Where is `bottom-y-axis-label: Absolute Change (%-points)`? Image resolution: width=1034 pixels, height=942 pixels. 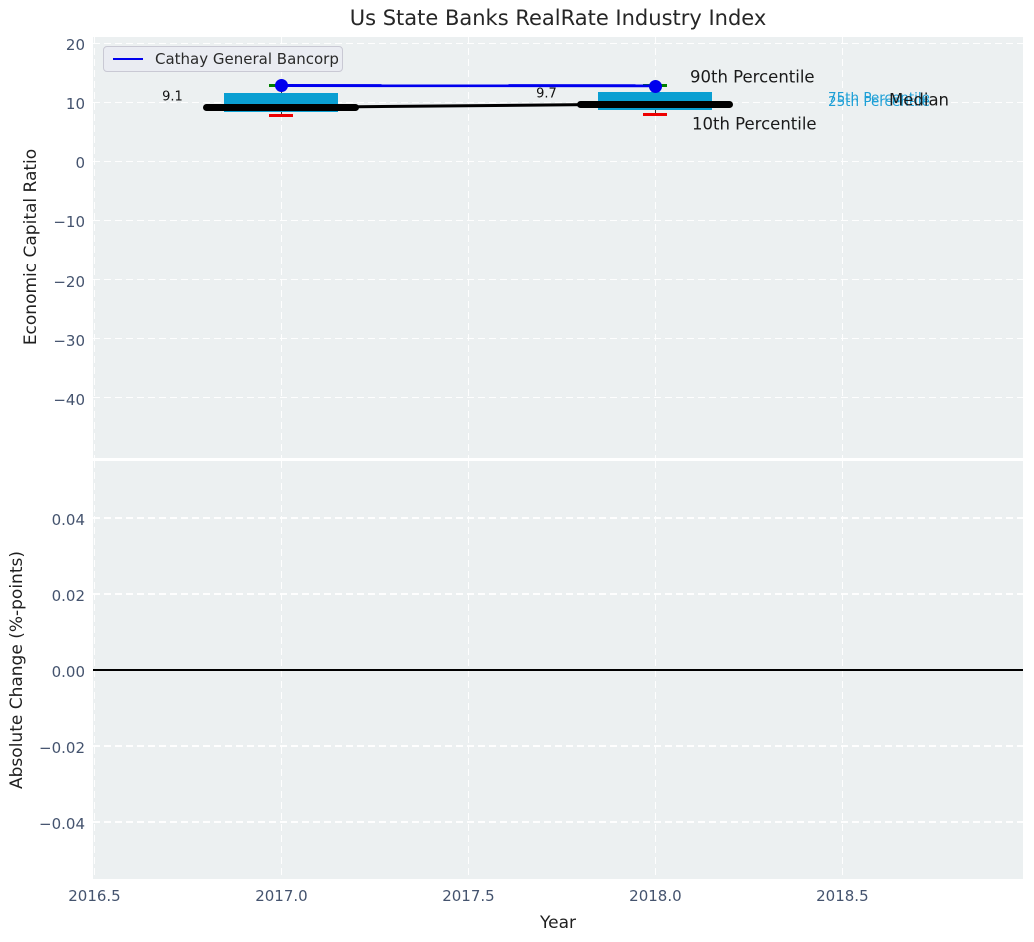
bottom-y-axis-label: Absolute Change (%-points) is located at coordinates (17, 670).